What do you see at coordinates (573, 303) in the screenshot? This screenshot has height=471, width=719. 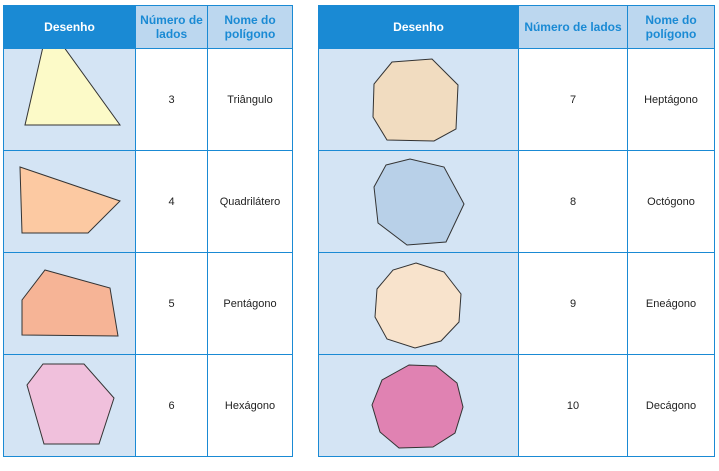 I see `sides-cell: 9` at bounding box center [573, 303].